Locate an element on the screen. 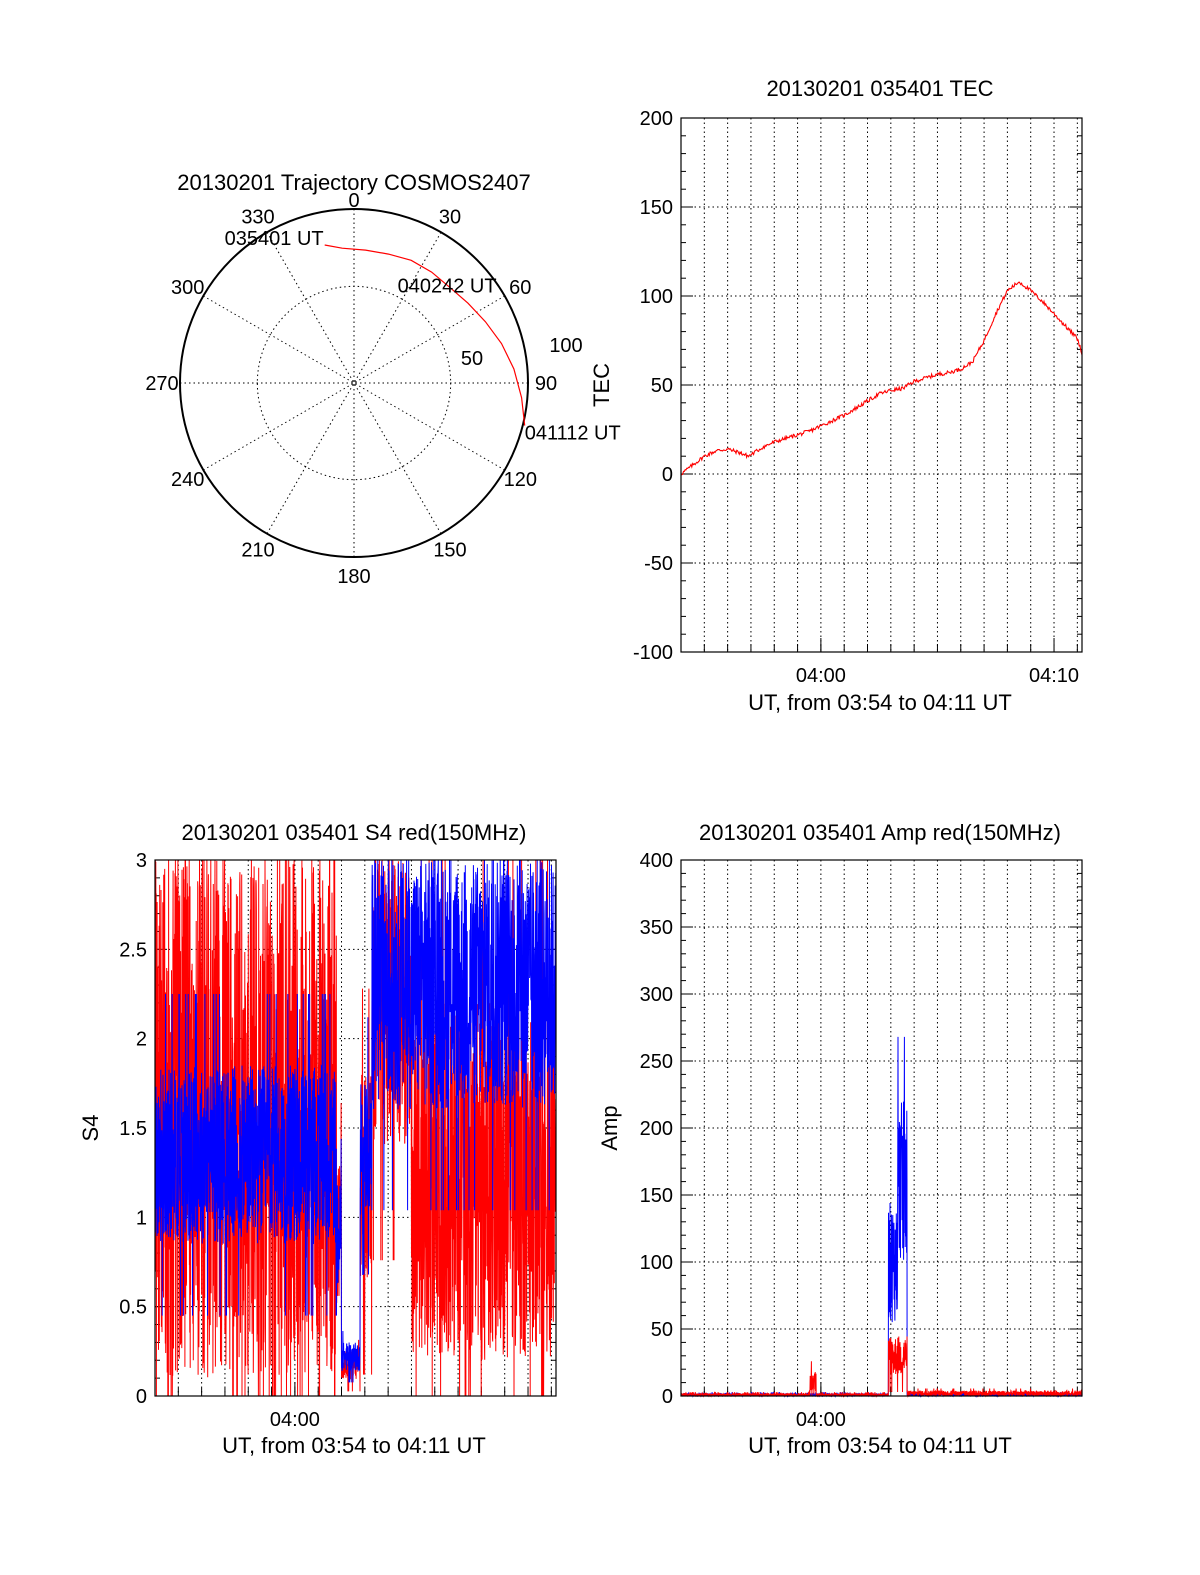  azimuth-label-330: 330 is located at coordinates (257, 218).